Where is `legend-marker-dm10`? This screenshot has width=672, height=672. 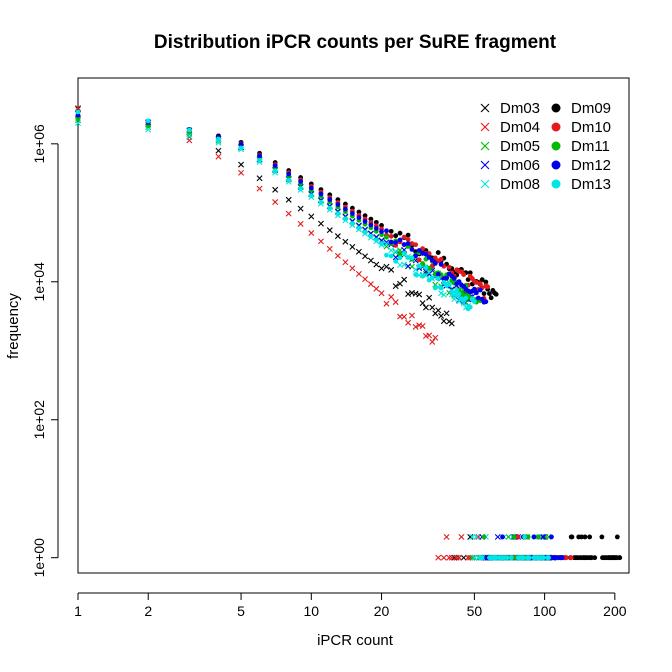
legend-marker-dm10 is located at coordinates (556, 127).